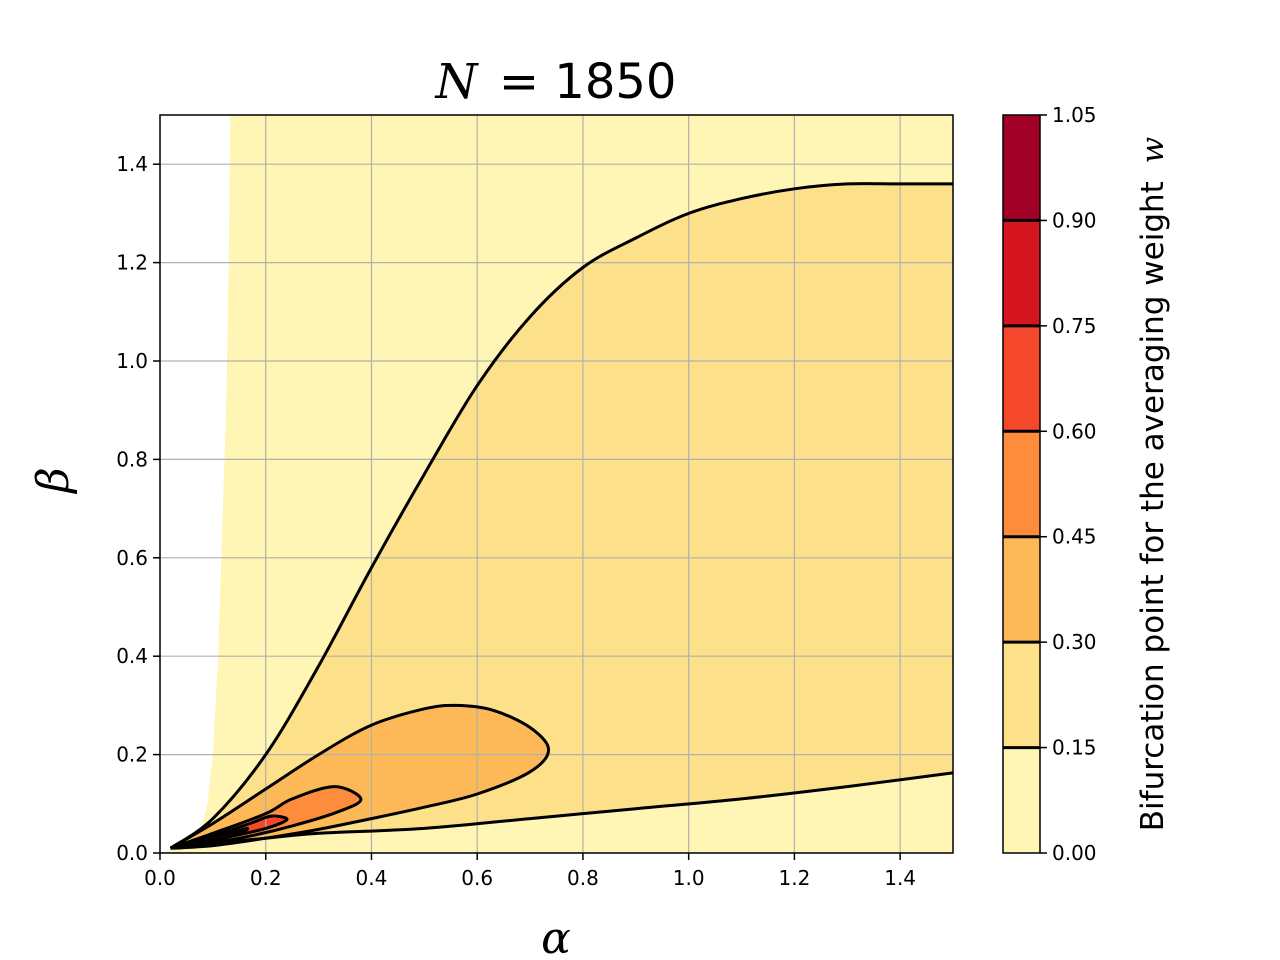 This screenshot has width=1280, height=960. What do you see at coordinates (900, 878) in the screenshot?
I see `x-tick-label: 1.4` at bounding box center [900, 878].